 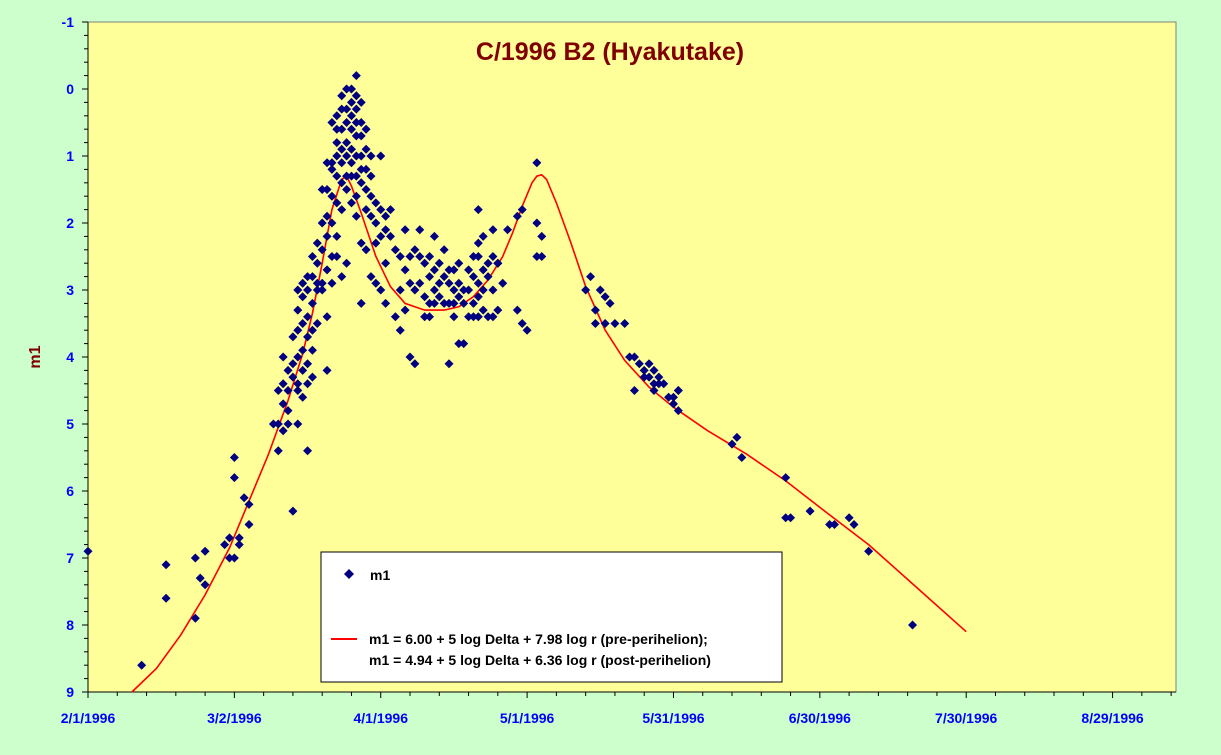 I want to click on y-axis: -1 0 1 2 3 4 5 6 7 8 9, so click(x=75, y=357).